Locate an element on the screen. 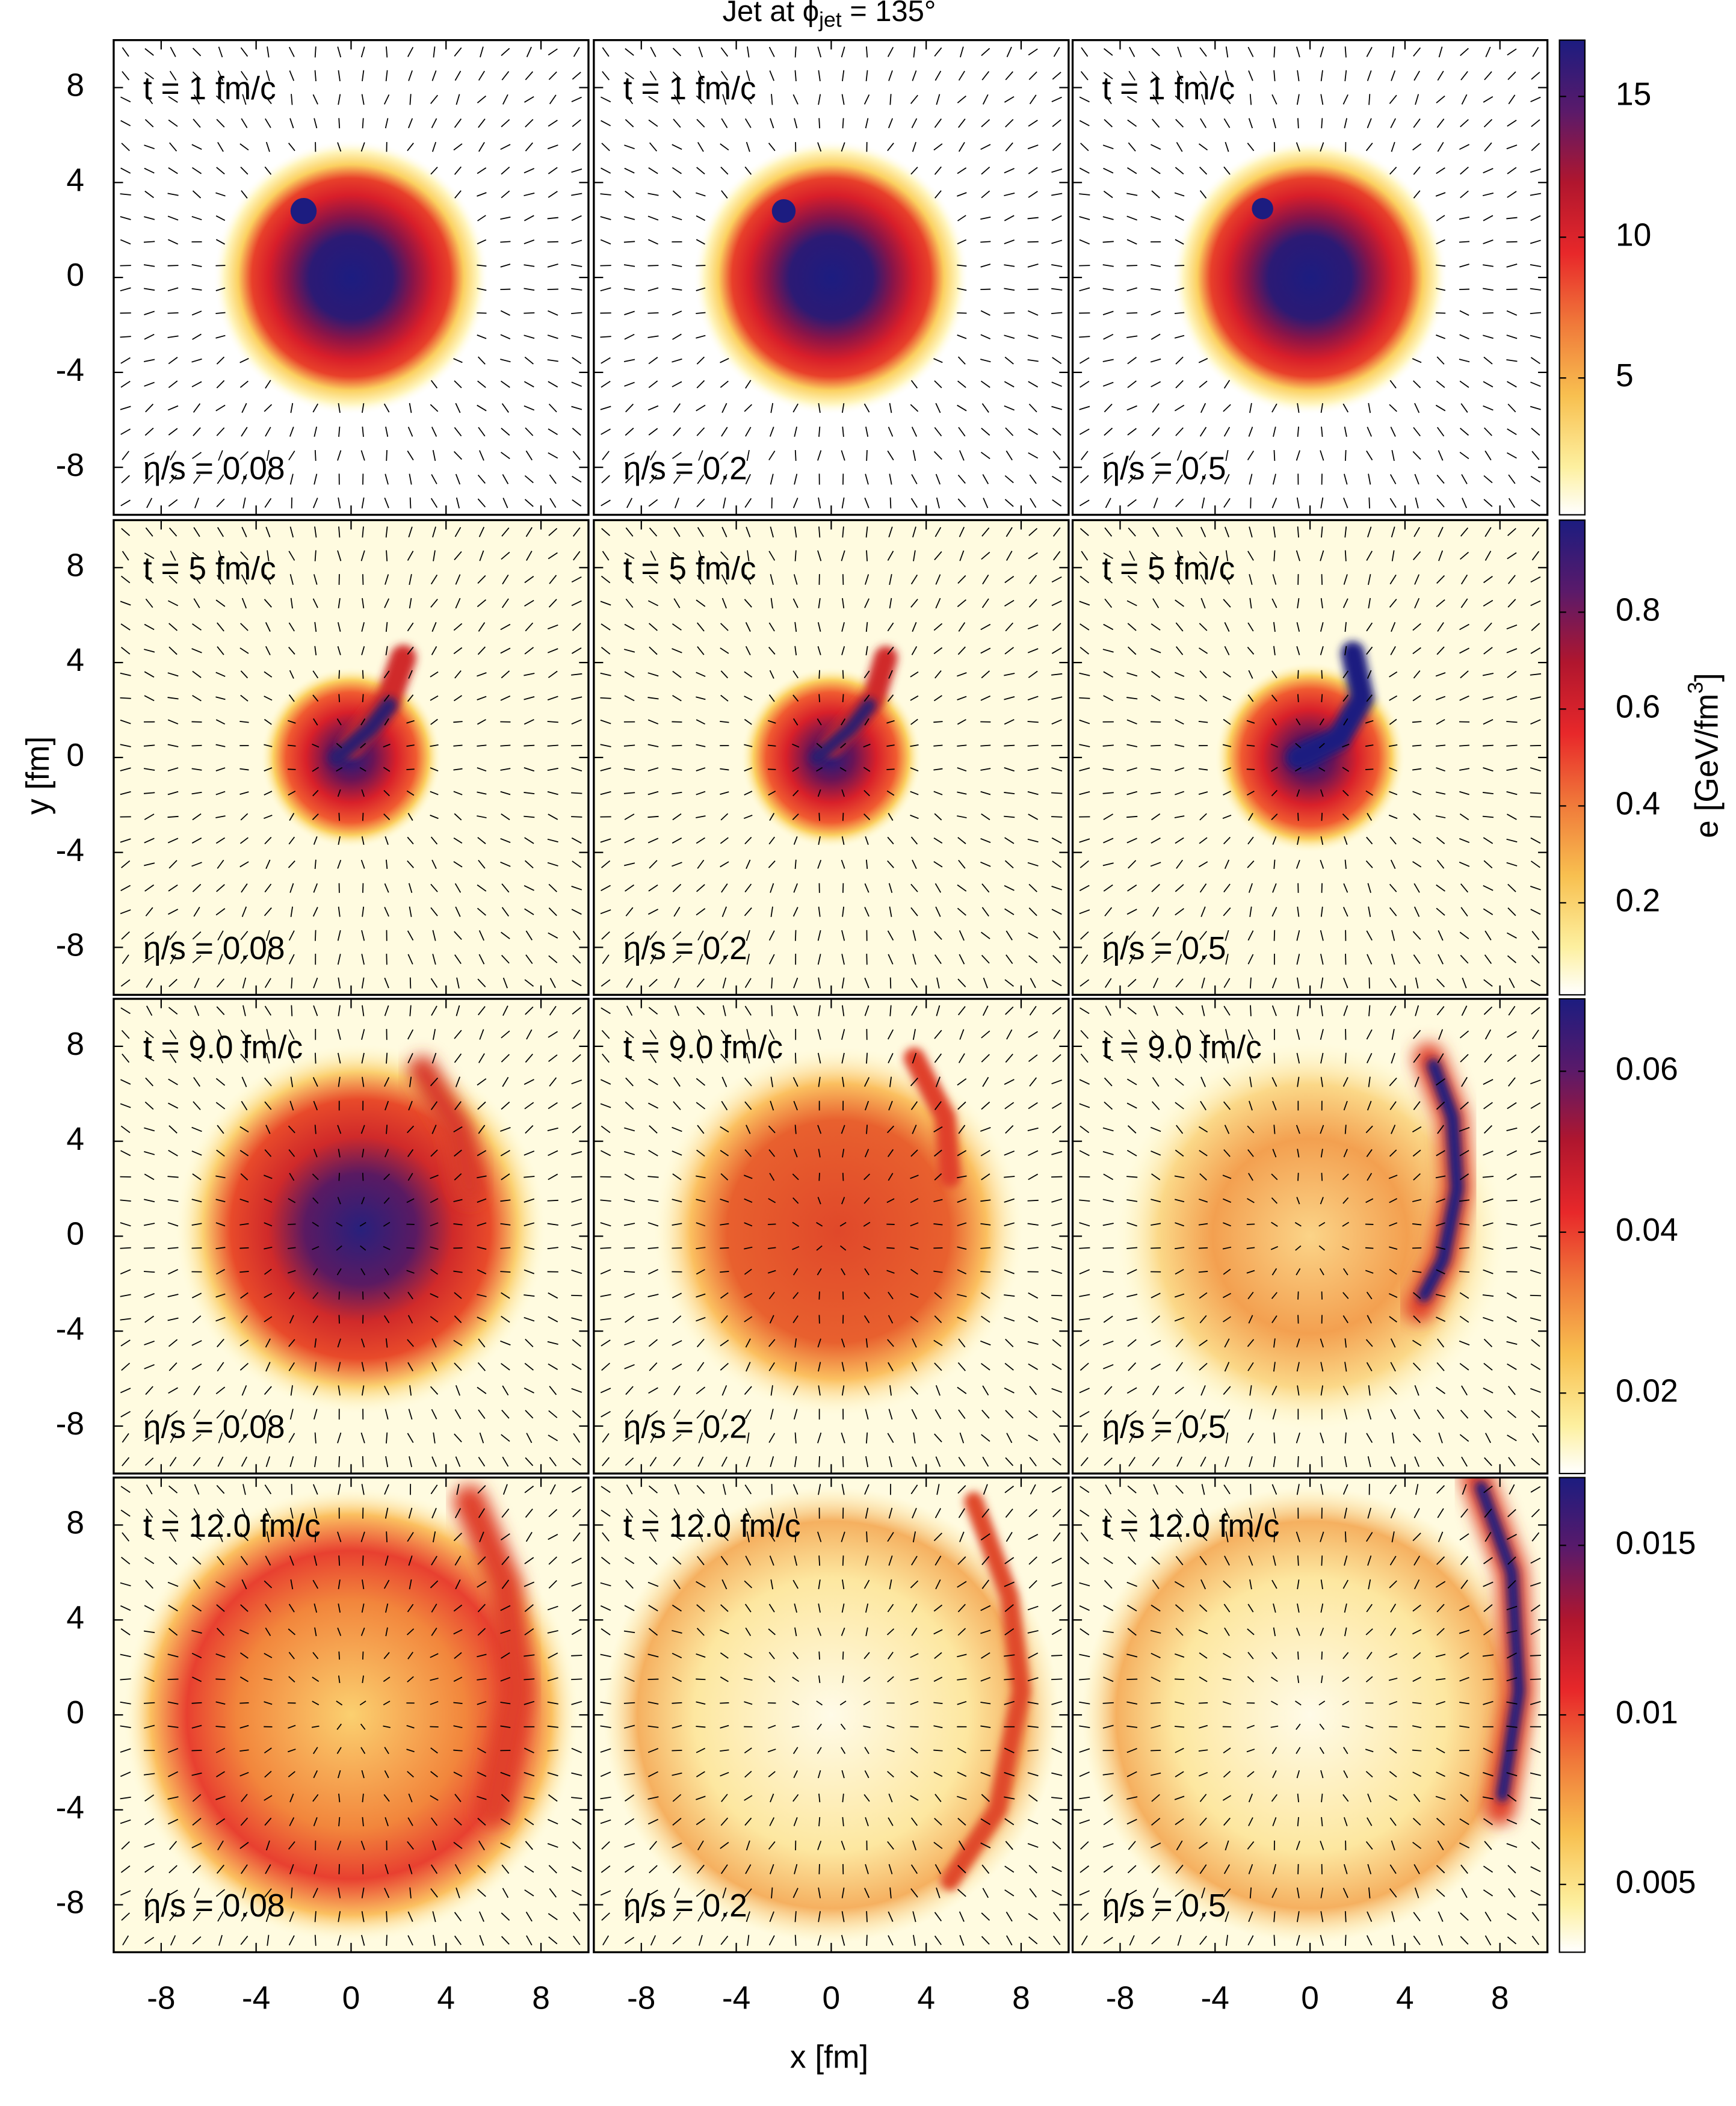 The image size is (1736, 2106). y-tick-label: 8 is located at coordinates (75, 85).